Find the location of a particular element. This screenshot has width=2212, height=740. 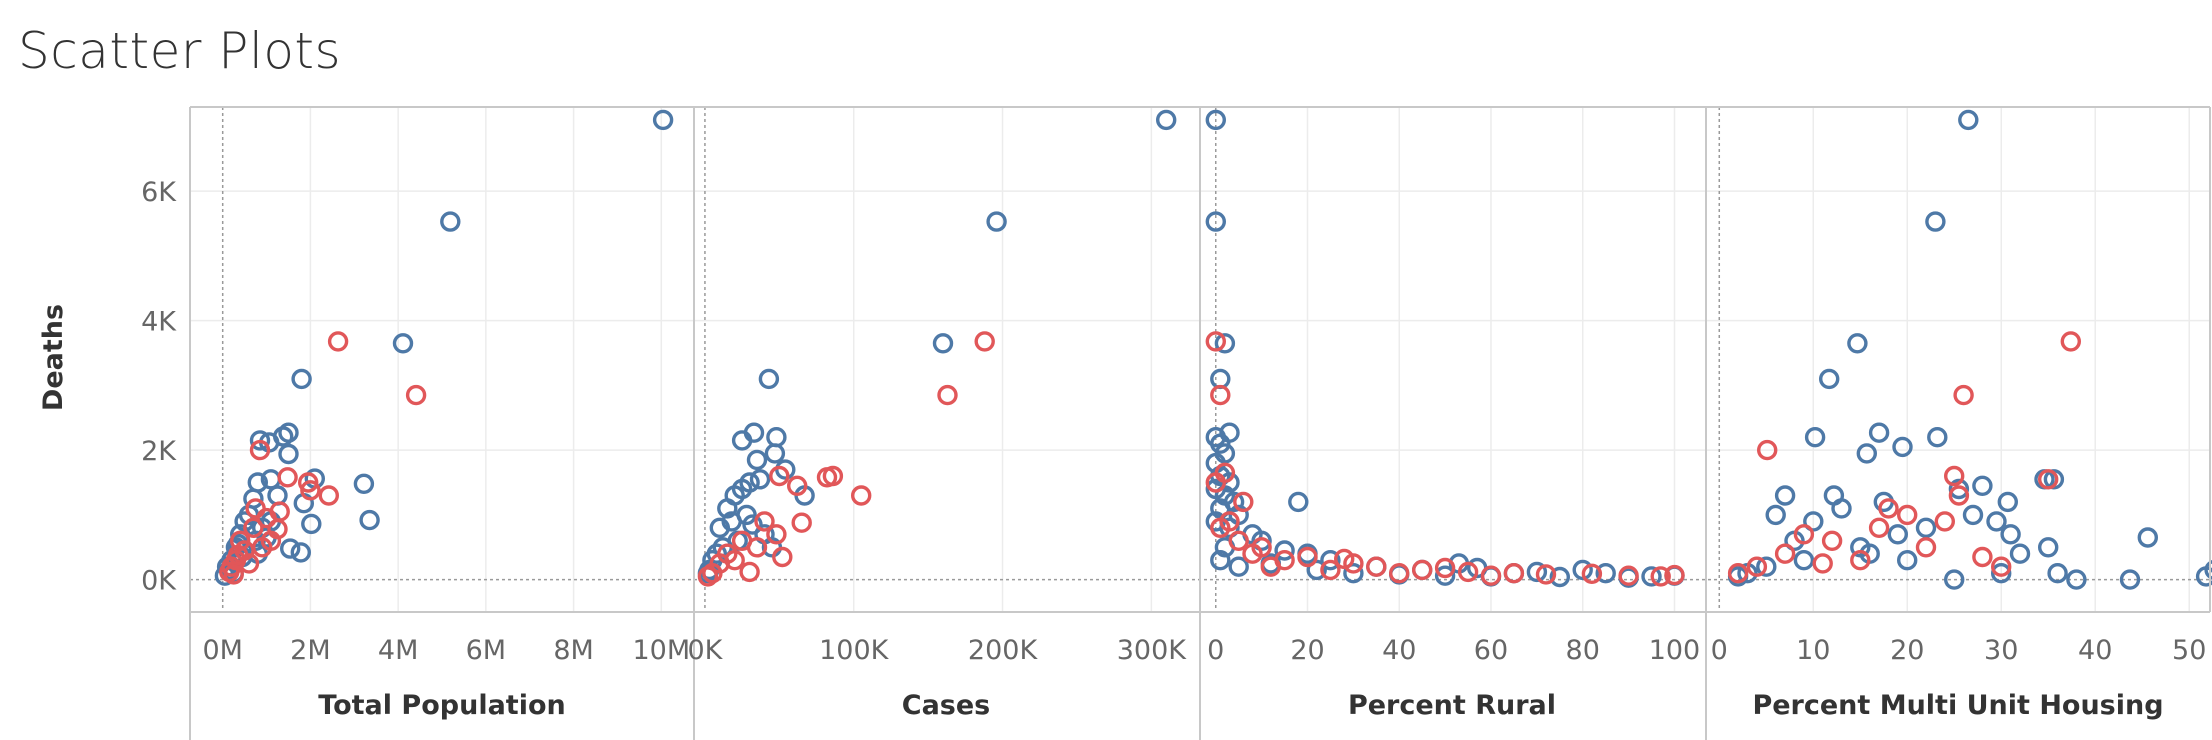

x-tick-label: 300K is located at coordinates (1152, 650).